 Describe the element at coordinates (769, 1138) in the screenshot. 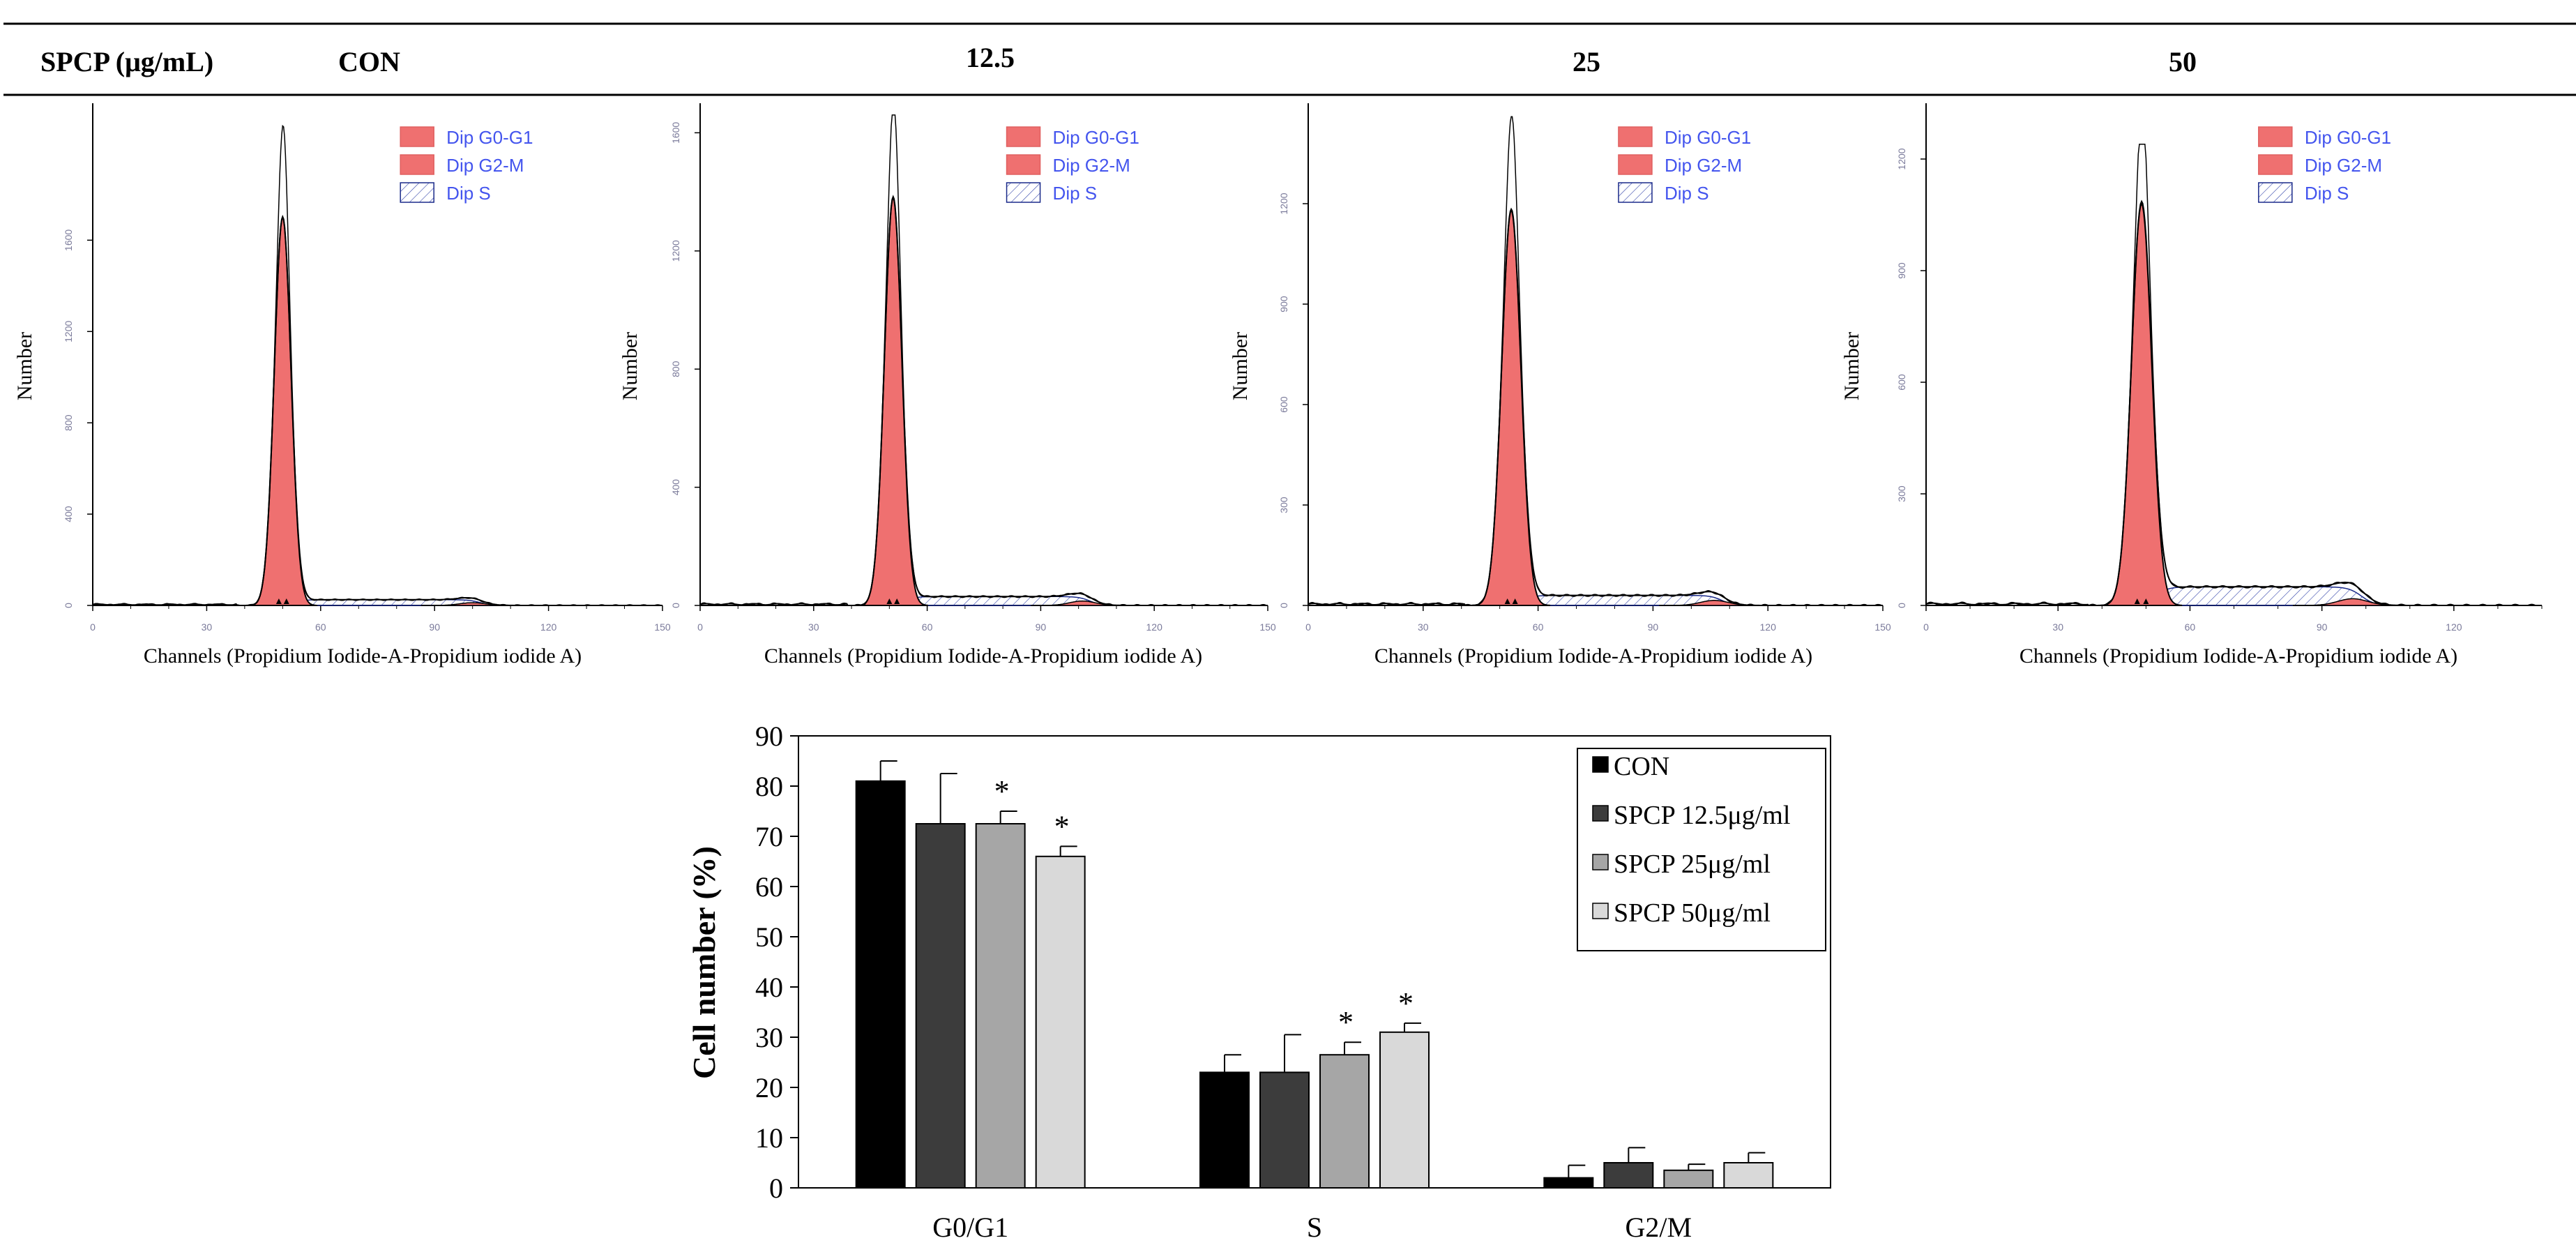

I see `y-tick-label: 10` at that location.